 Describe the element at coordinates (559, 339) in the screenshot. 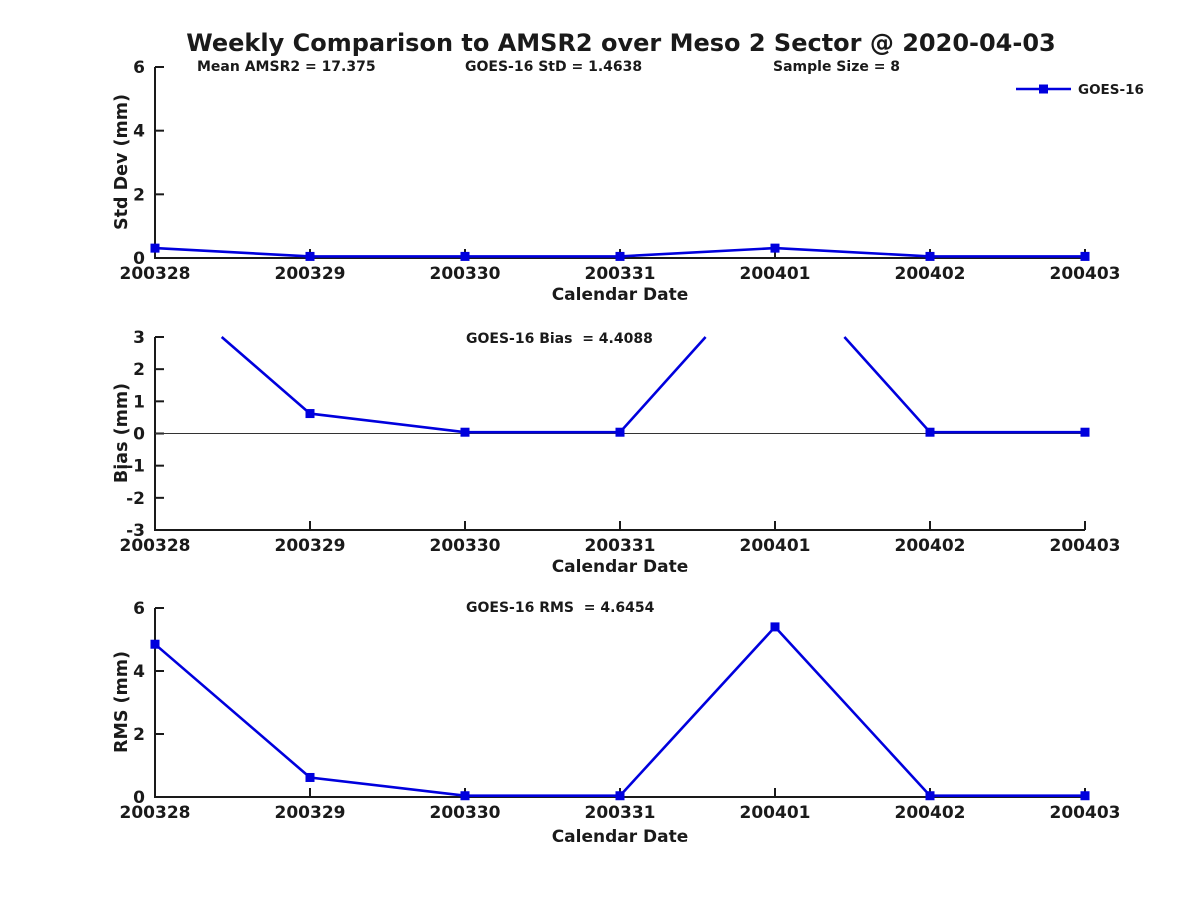

I see `annotation-goes16-bias: GOES-16 Bias = 4.4088` at that location.